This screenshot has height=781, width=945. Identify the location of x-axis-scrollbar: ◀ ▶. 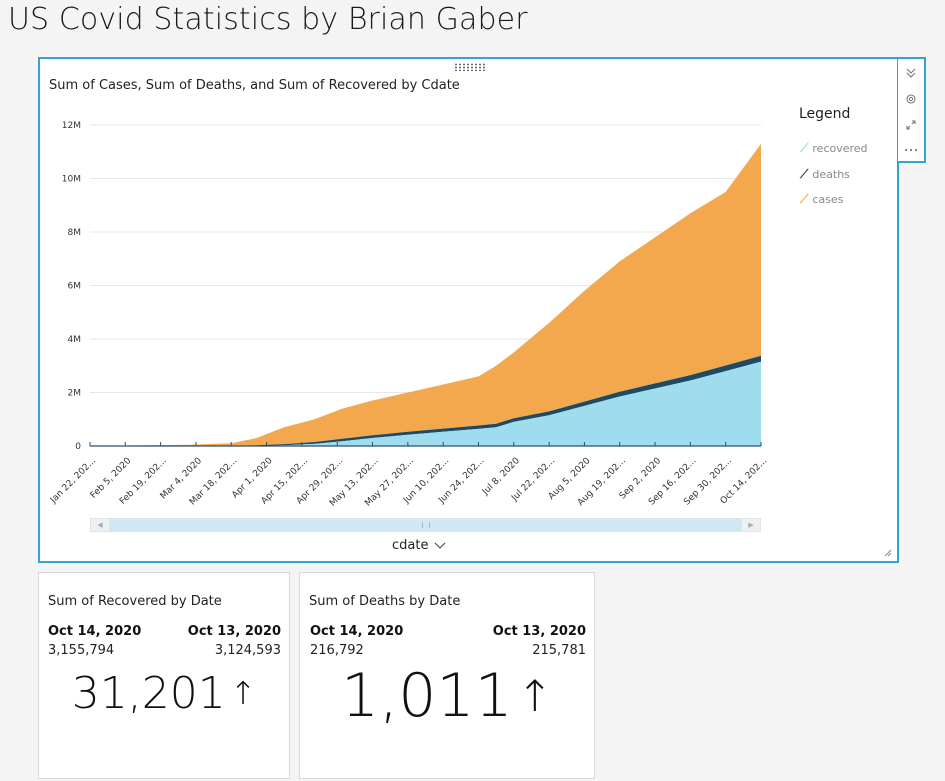
(425, 525).